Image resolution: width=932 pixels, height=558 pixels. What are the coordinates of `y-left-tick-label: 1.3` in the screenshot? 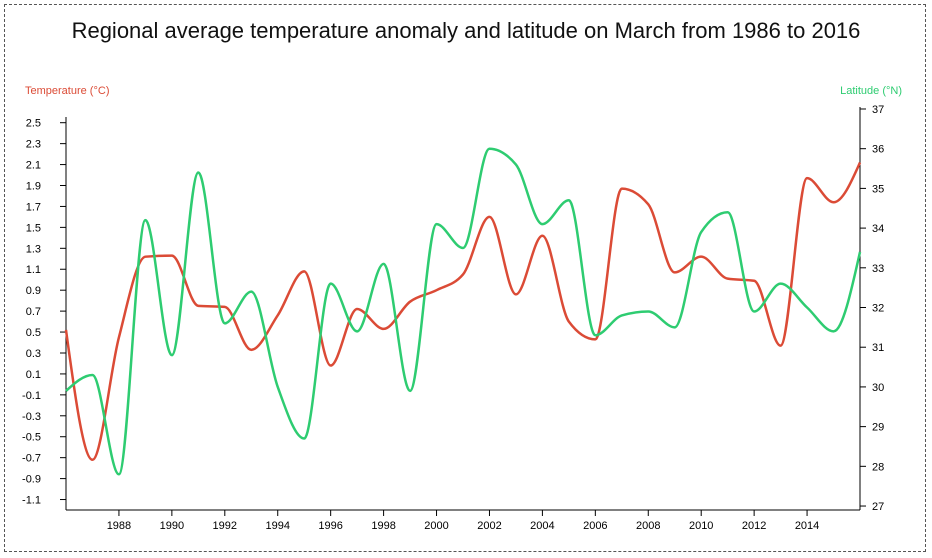 It's located at (33, 249).